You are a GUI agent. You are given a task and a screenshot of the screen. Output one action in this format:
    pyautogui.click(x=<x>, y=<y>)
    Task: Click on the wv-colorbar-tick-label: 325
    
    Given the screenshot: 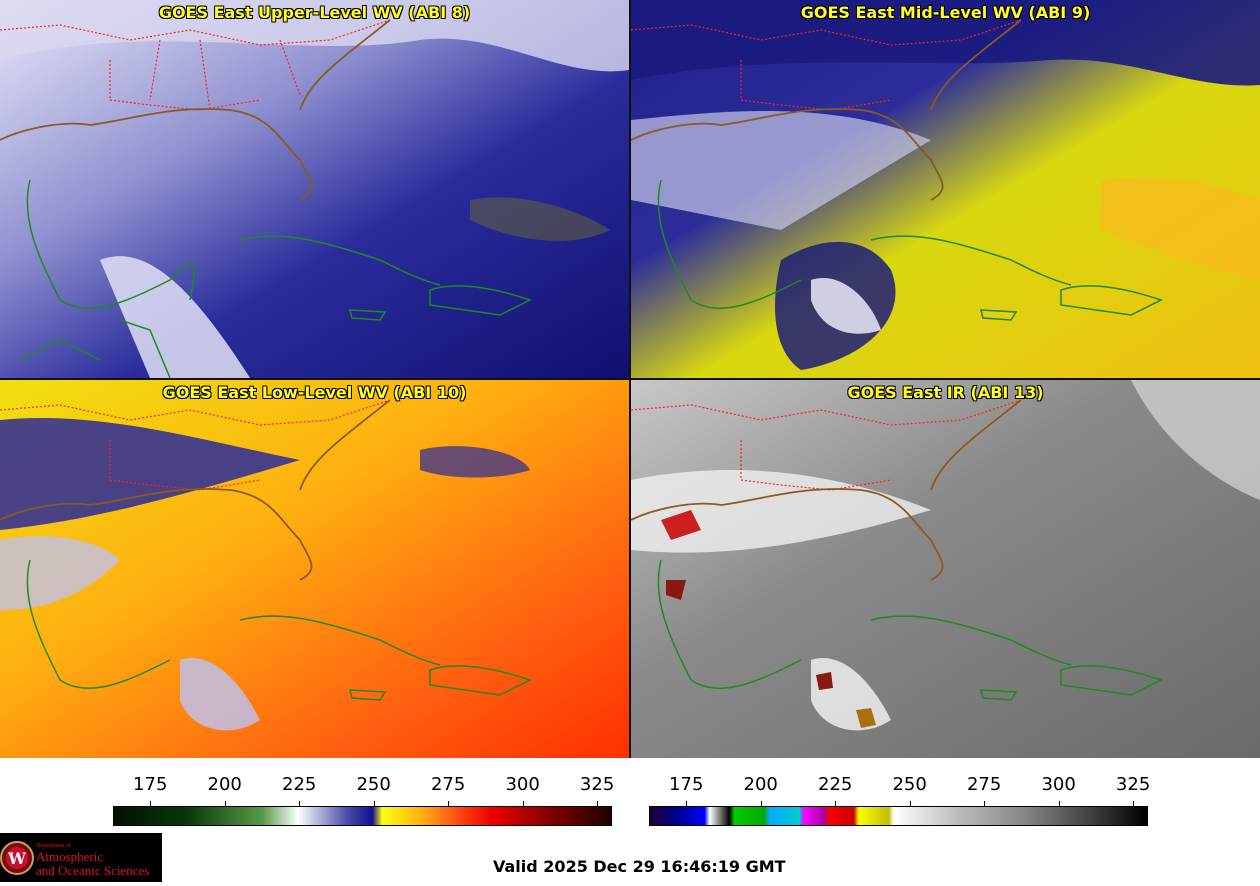 What is the action you would take?
    pyautogui.click(x=597, y=784)
    